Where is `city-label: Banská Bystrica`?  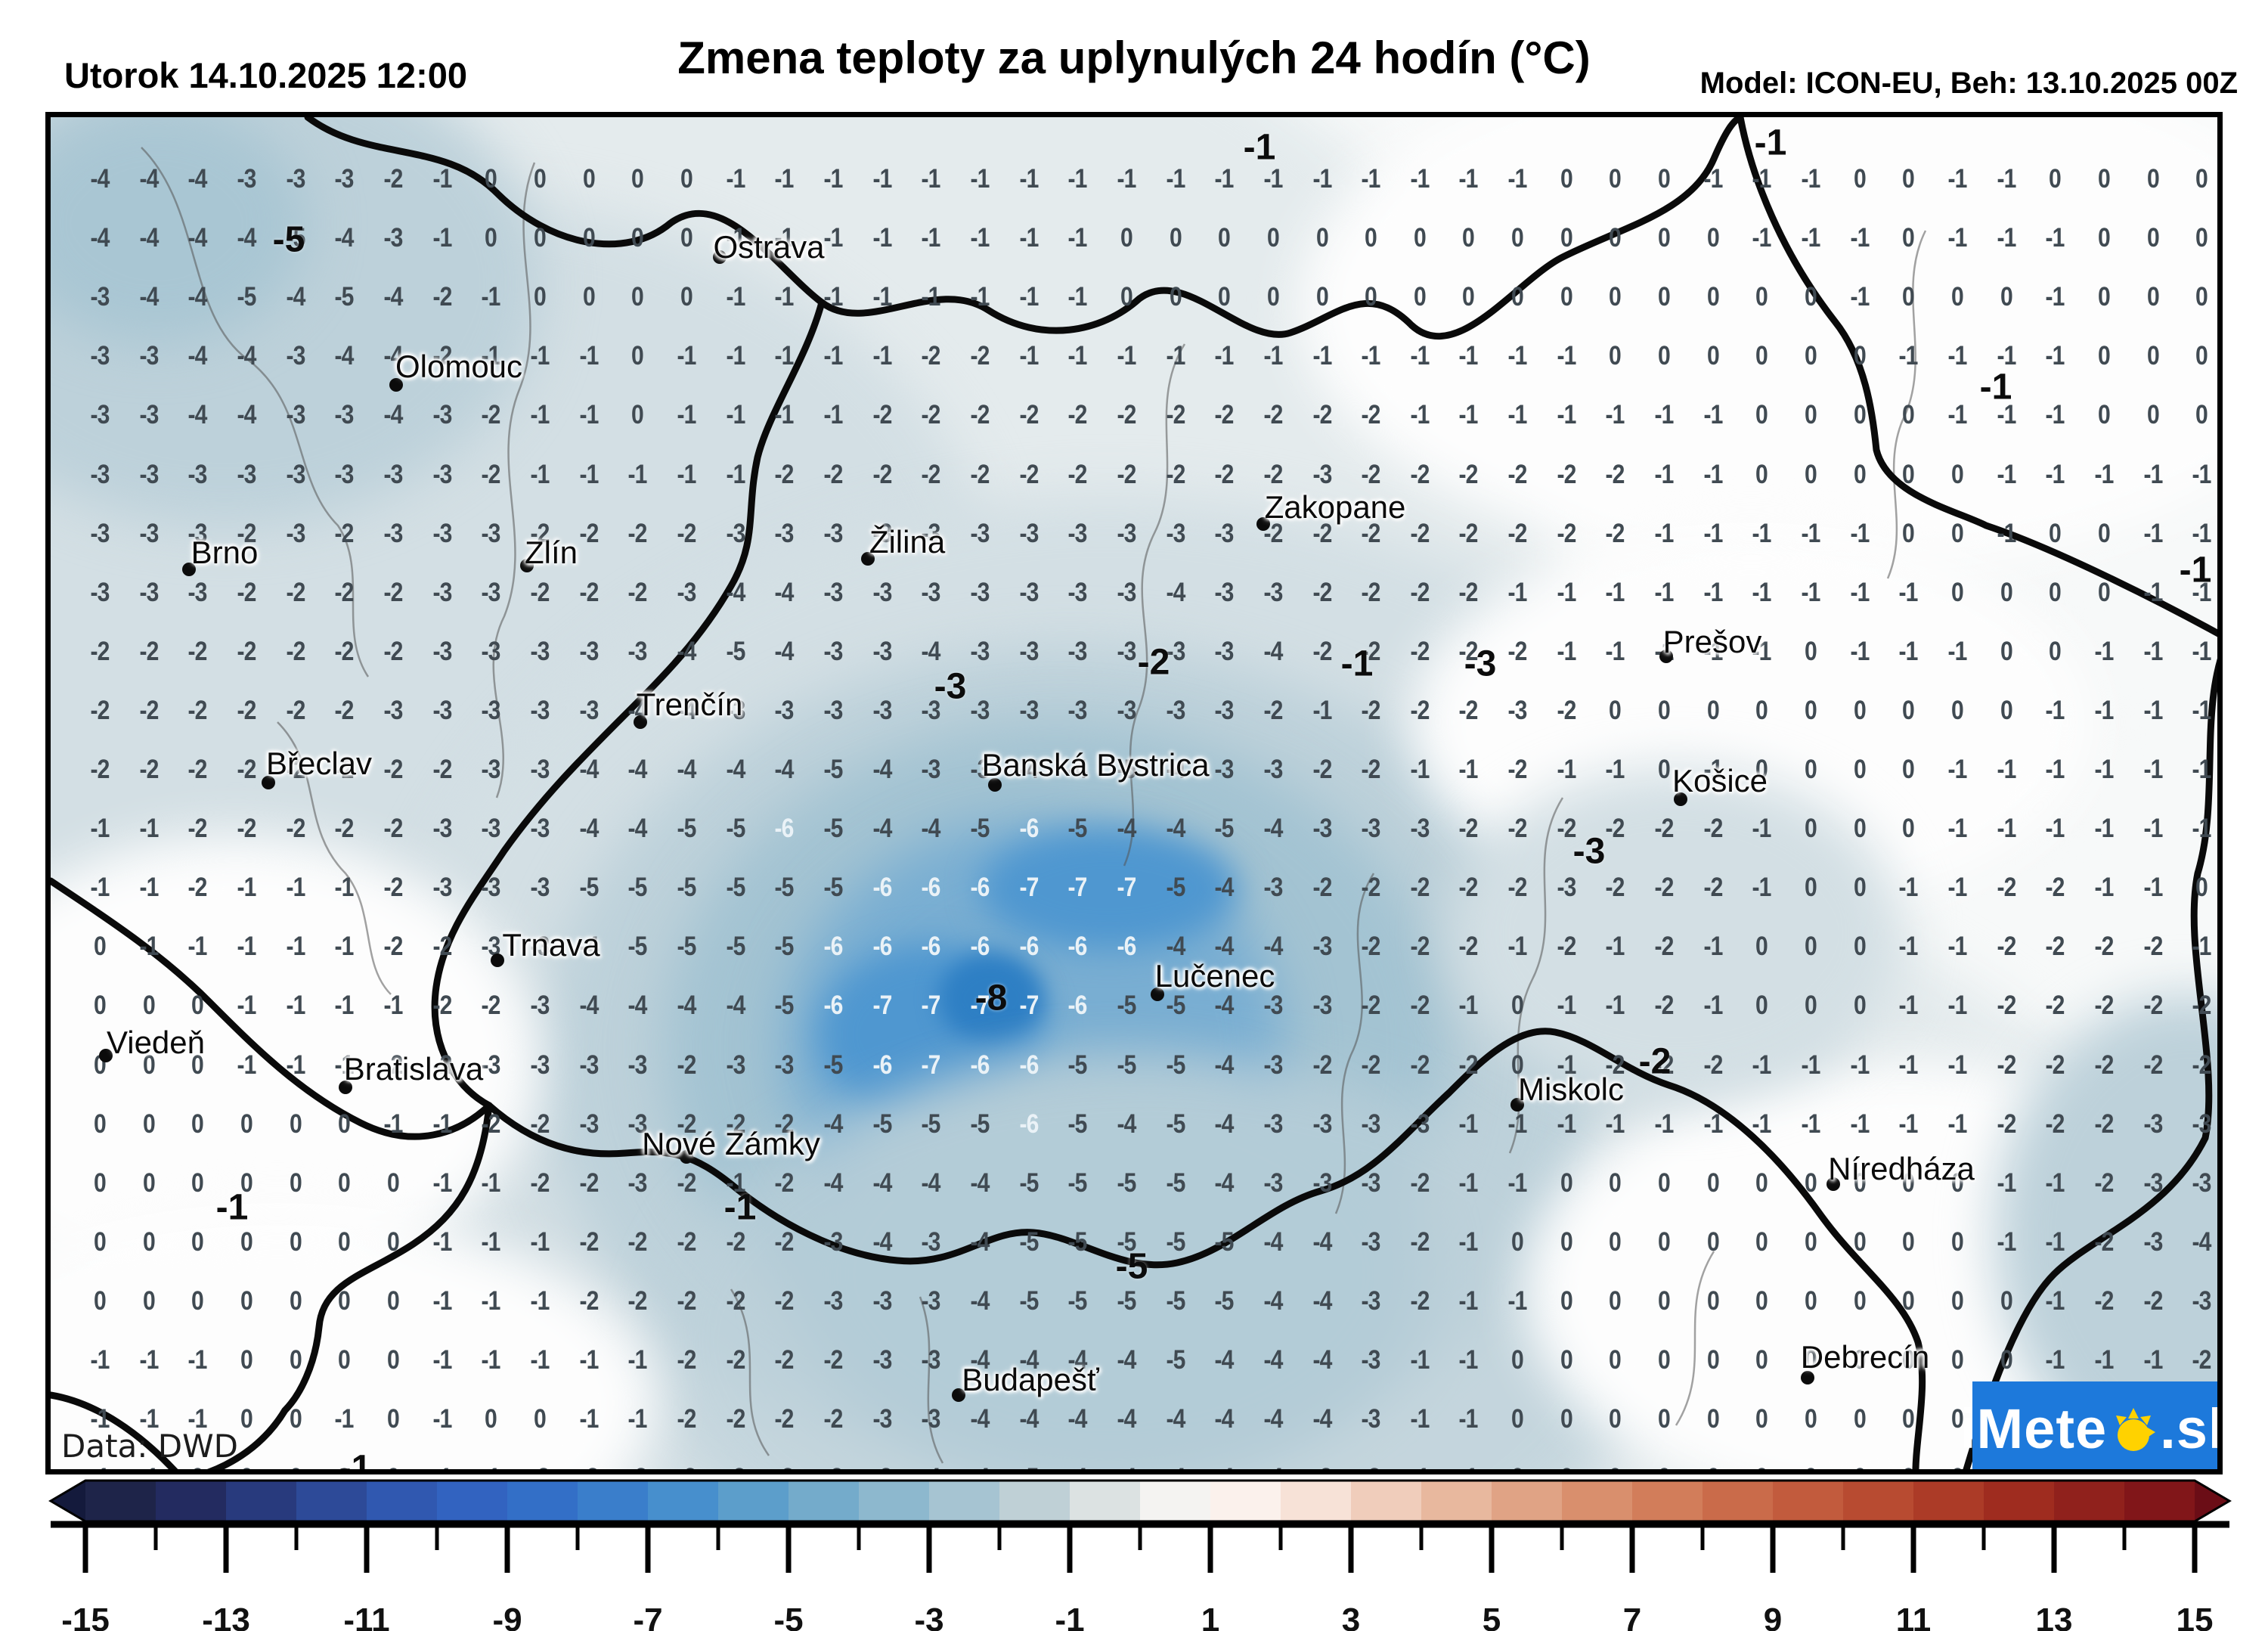 city-label: Banská Bystrica is located at coordinates (1095, 765).